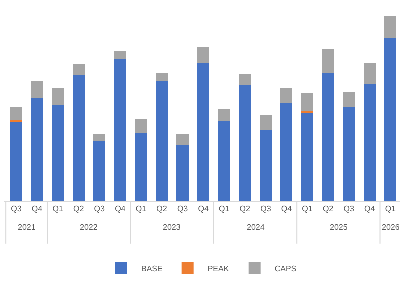  I want to click on text: 2025, so click(339, 227).